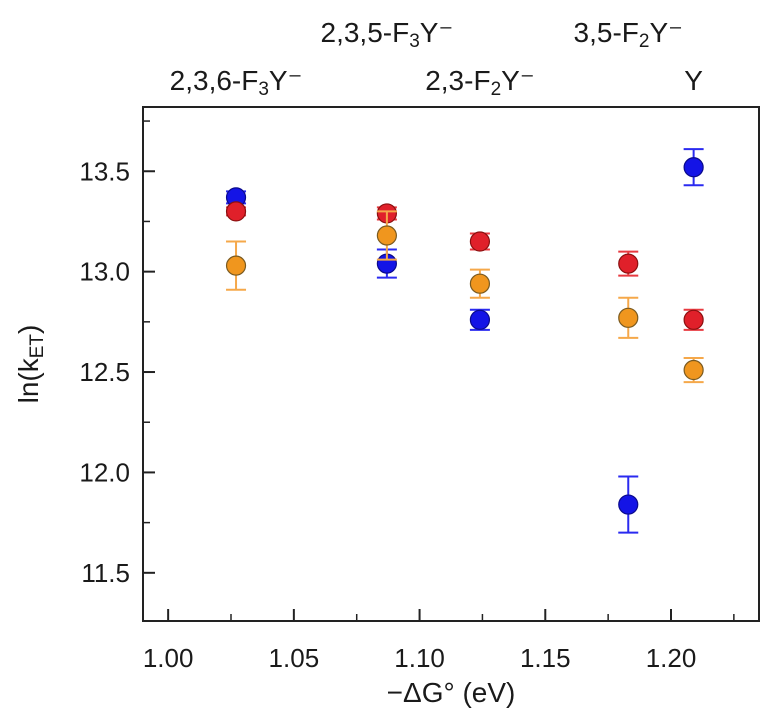 This screenshot has width=769, height=712. Describe the element at coordinates (105, 573) in the screenshot. I see `y-tick-label: 11.5` at that location.